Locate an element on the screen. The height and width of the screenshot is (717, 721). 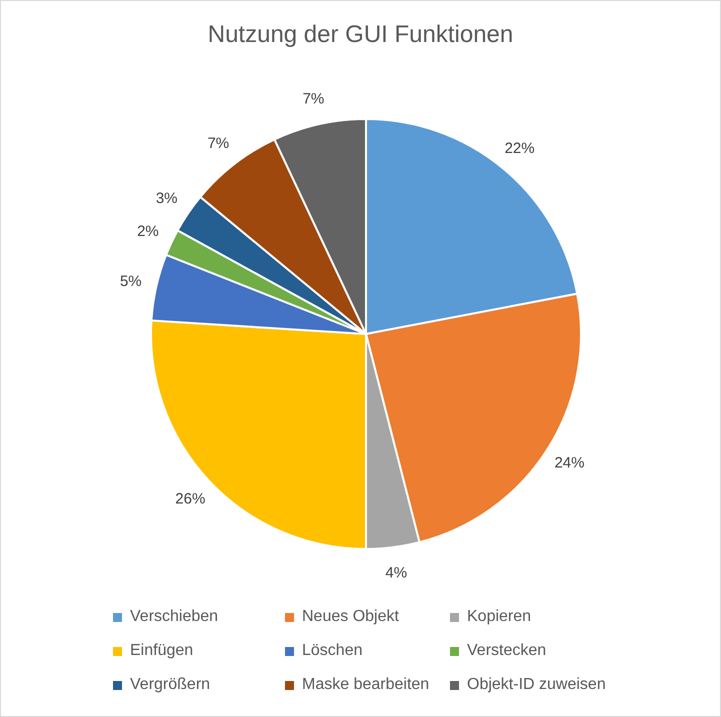
legend-label: Kopieren is located at coordinates (499, 617).